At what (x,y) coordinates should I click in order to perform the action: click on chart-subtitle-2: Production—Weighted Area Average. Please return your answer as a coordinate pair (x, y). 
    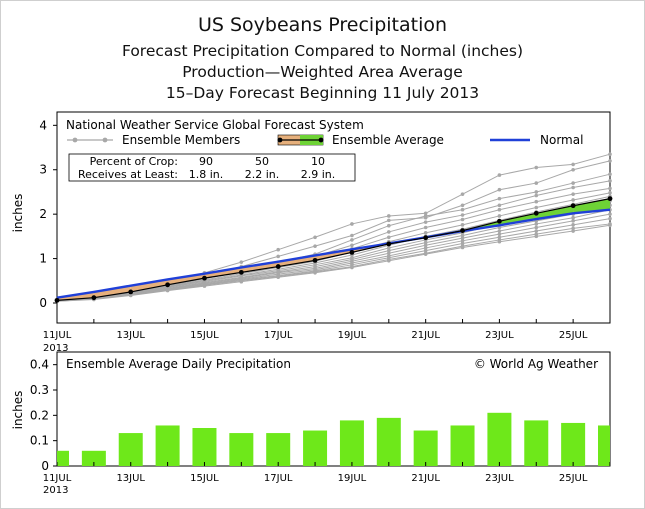
    Looking at the image, I should click on (322, 72).